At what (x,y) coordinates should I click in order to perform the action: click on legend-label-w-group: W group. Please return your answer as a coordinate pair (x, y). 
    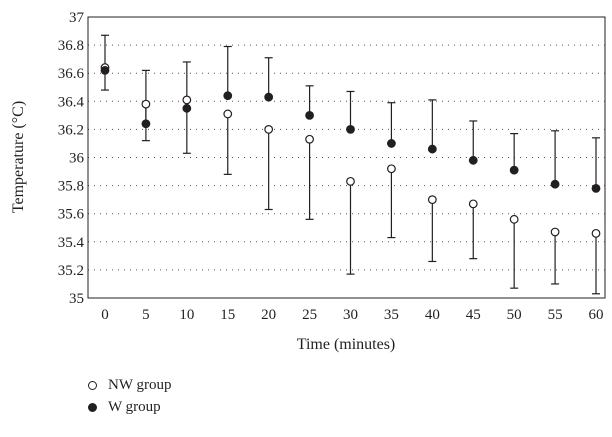
    Looking at the image, I should click on (134, 406).